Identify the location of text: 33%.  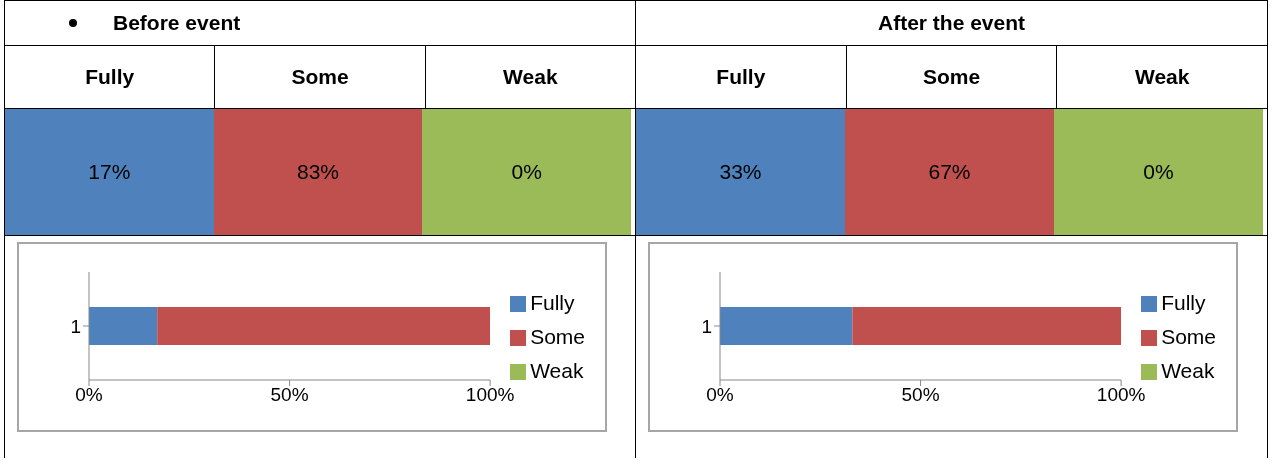
(740, 172).